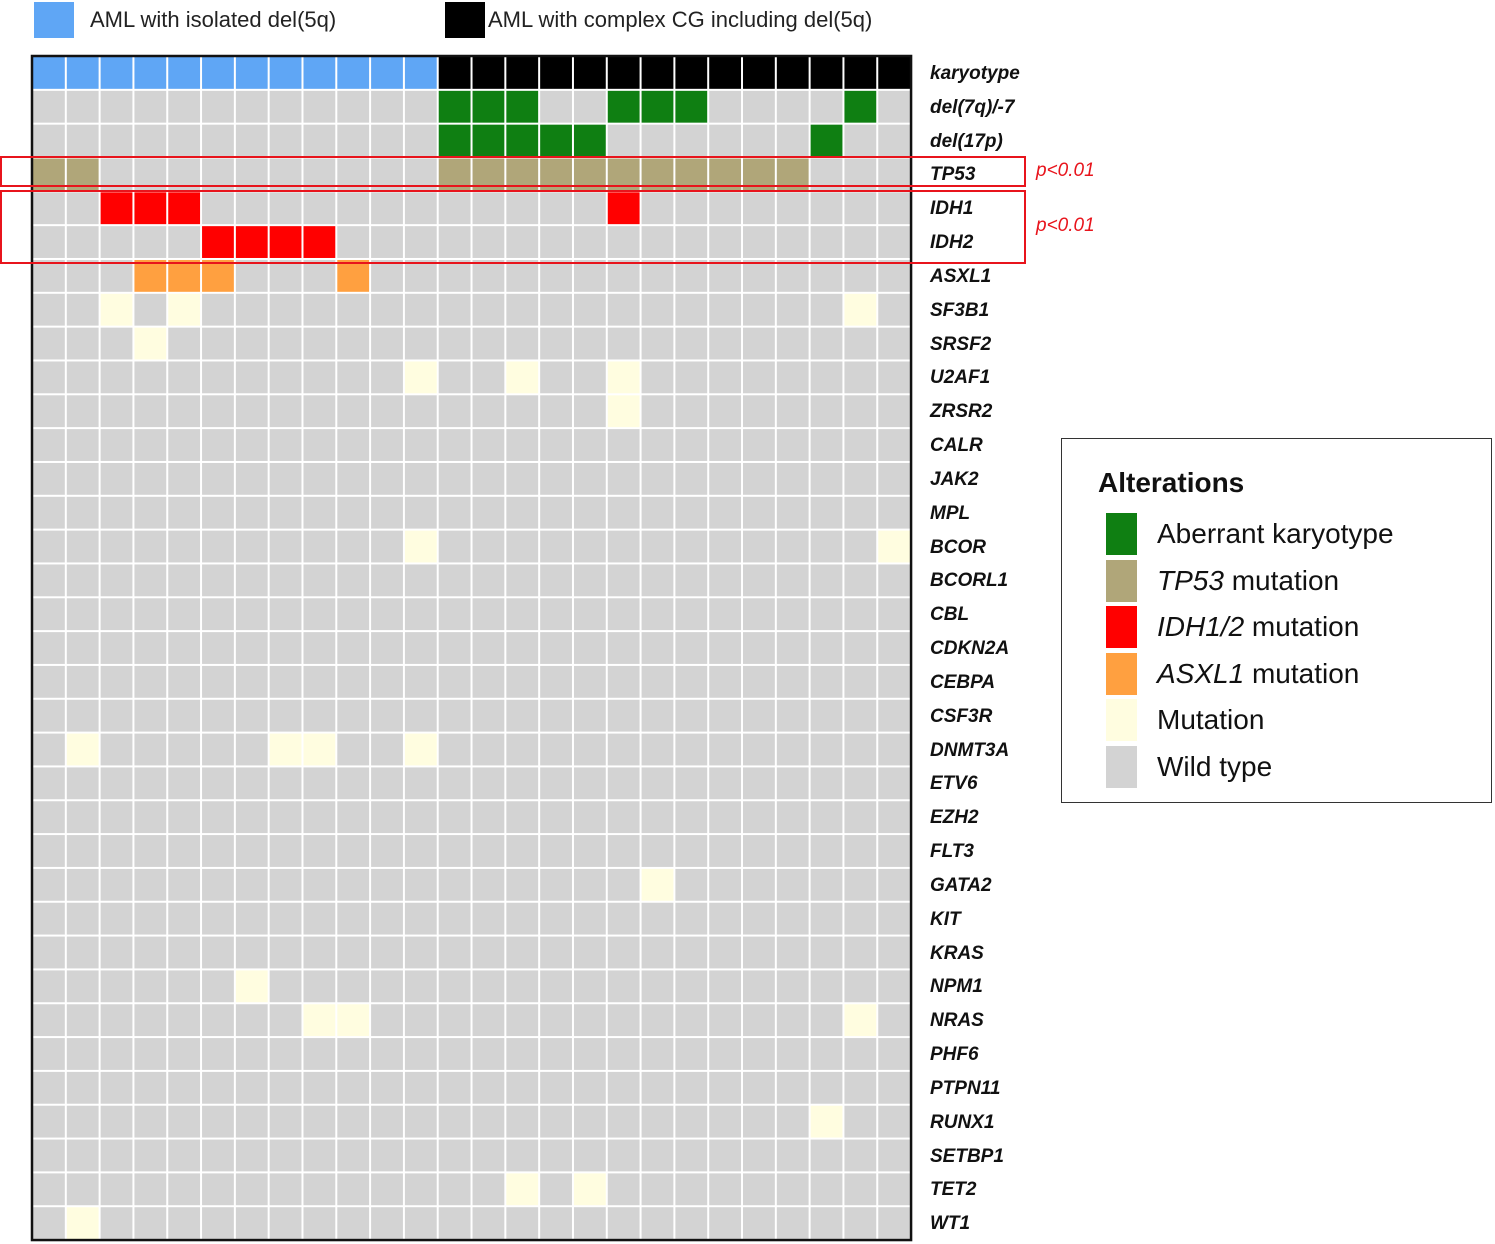 This screenshot has height=1244, width=1495. What do you see at coordinates (1211, 719) in the screenshot?
I see `legend-label: Mutation` at bounding box center [1211, 719].